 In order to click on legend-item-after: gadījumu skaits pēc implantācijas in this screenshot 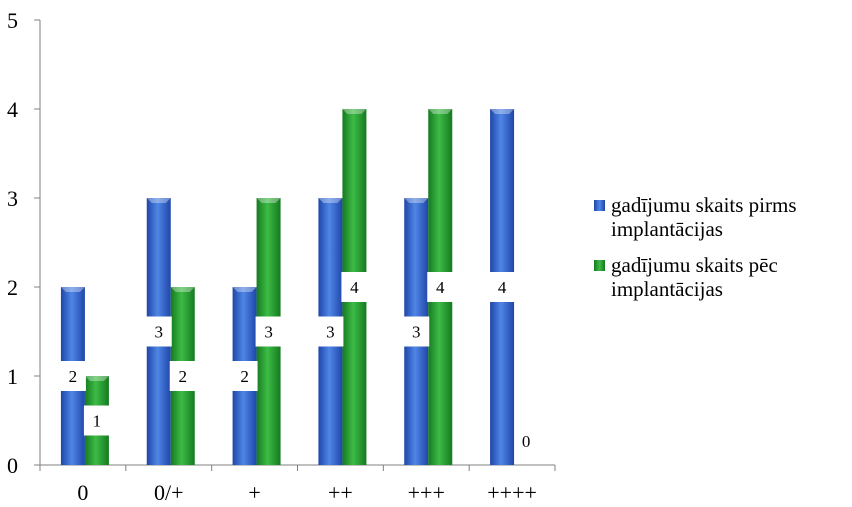, I will do `click(723, 277)`.